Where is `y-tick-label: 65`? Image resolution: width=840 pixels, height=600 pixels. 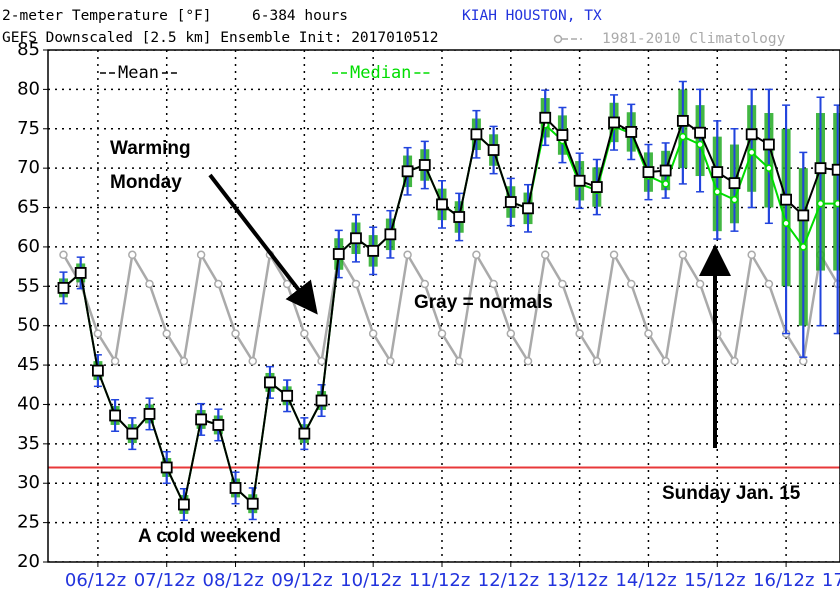
y-tick-label: 65 is located at coordinates (28, 207).